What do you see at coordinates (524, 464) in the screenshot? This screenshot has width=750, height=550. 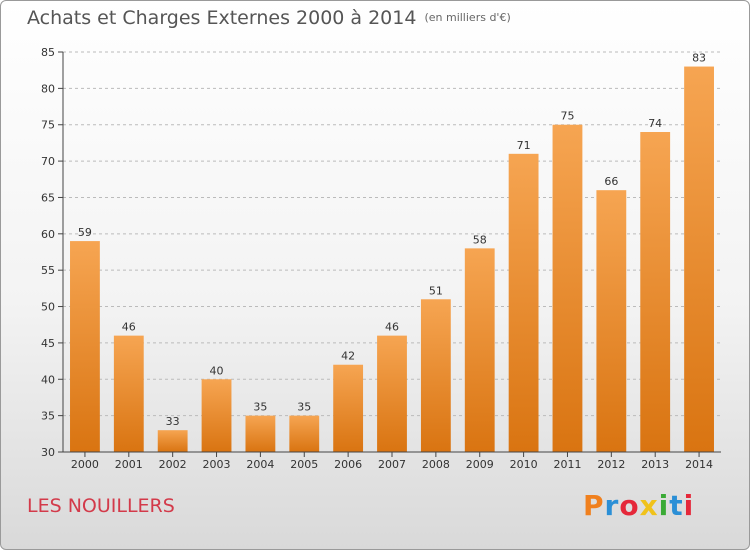 I see `x-tick-label: 2010` at bounding box center [524, 464].